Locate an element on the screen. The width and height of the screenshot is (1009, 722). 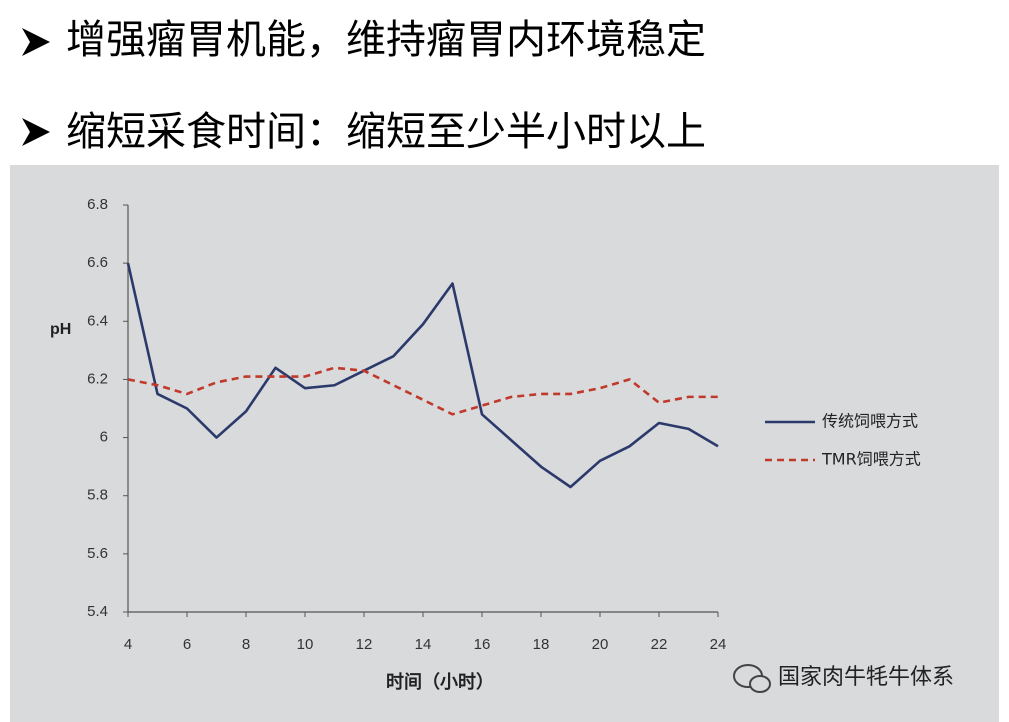
x-tick-label: 12 is located at coordinates (364, 644).